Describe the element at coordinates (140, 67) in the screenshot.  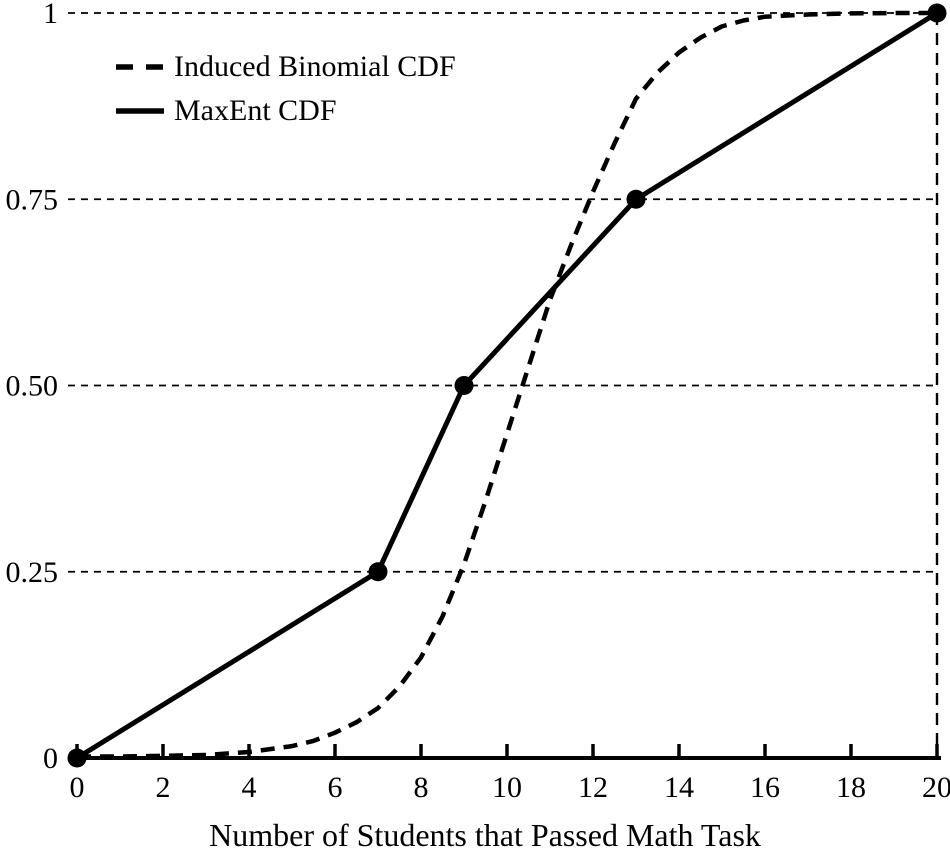
I see `dashed-line-sample` at that location.